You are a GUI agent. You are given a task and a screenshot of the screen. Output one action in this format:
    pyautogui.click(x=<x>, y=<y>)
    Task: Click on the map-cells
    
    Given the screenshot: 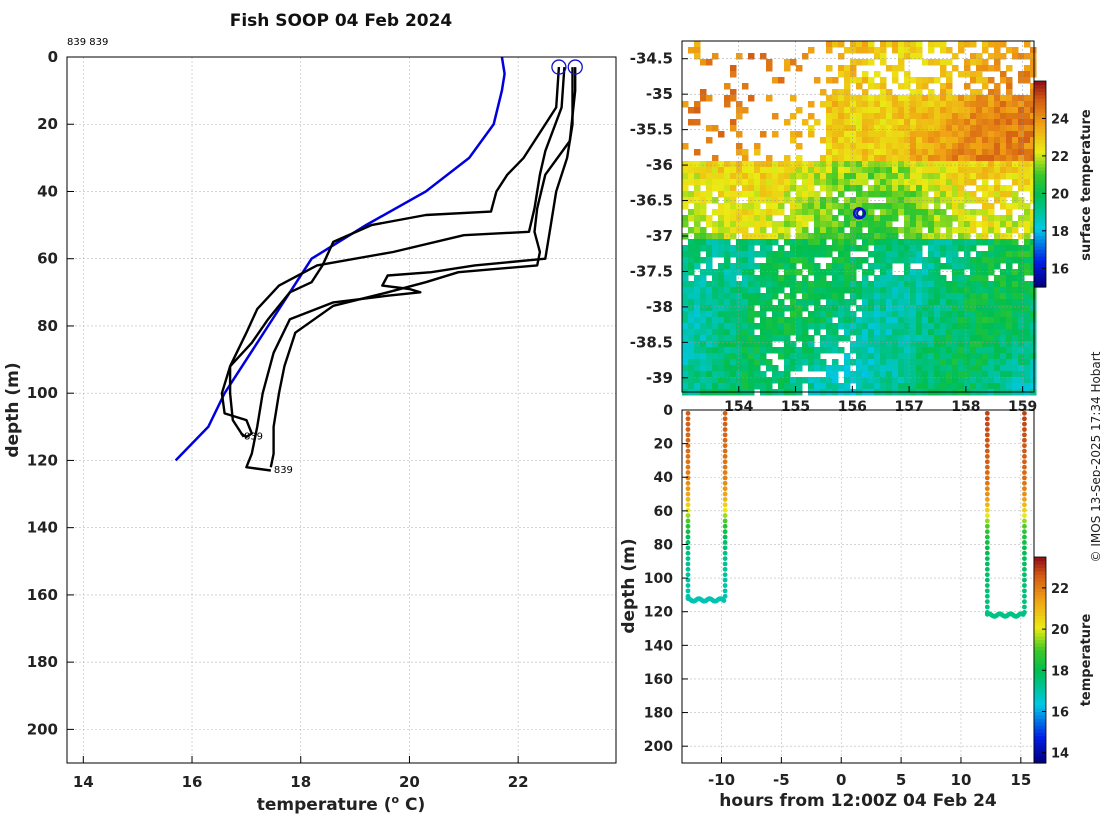 What is the action you would take?
    pyautogui.click(x=859, y=218)
    